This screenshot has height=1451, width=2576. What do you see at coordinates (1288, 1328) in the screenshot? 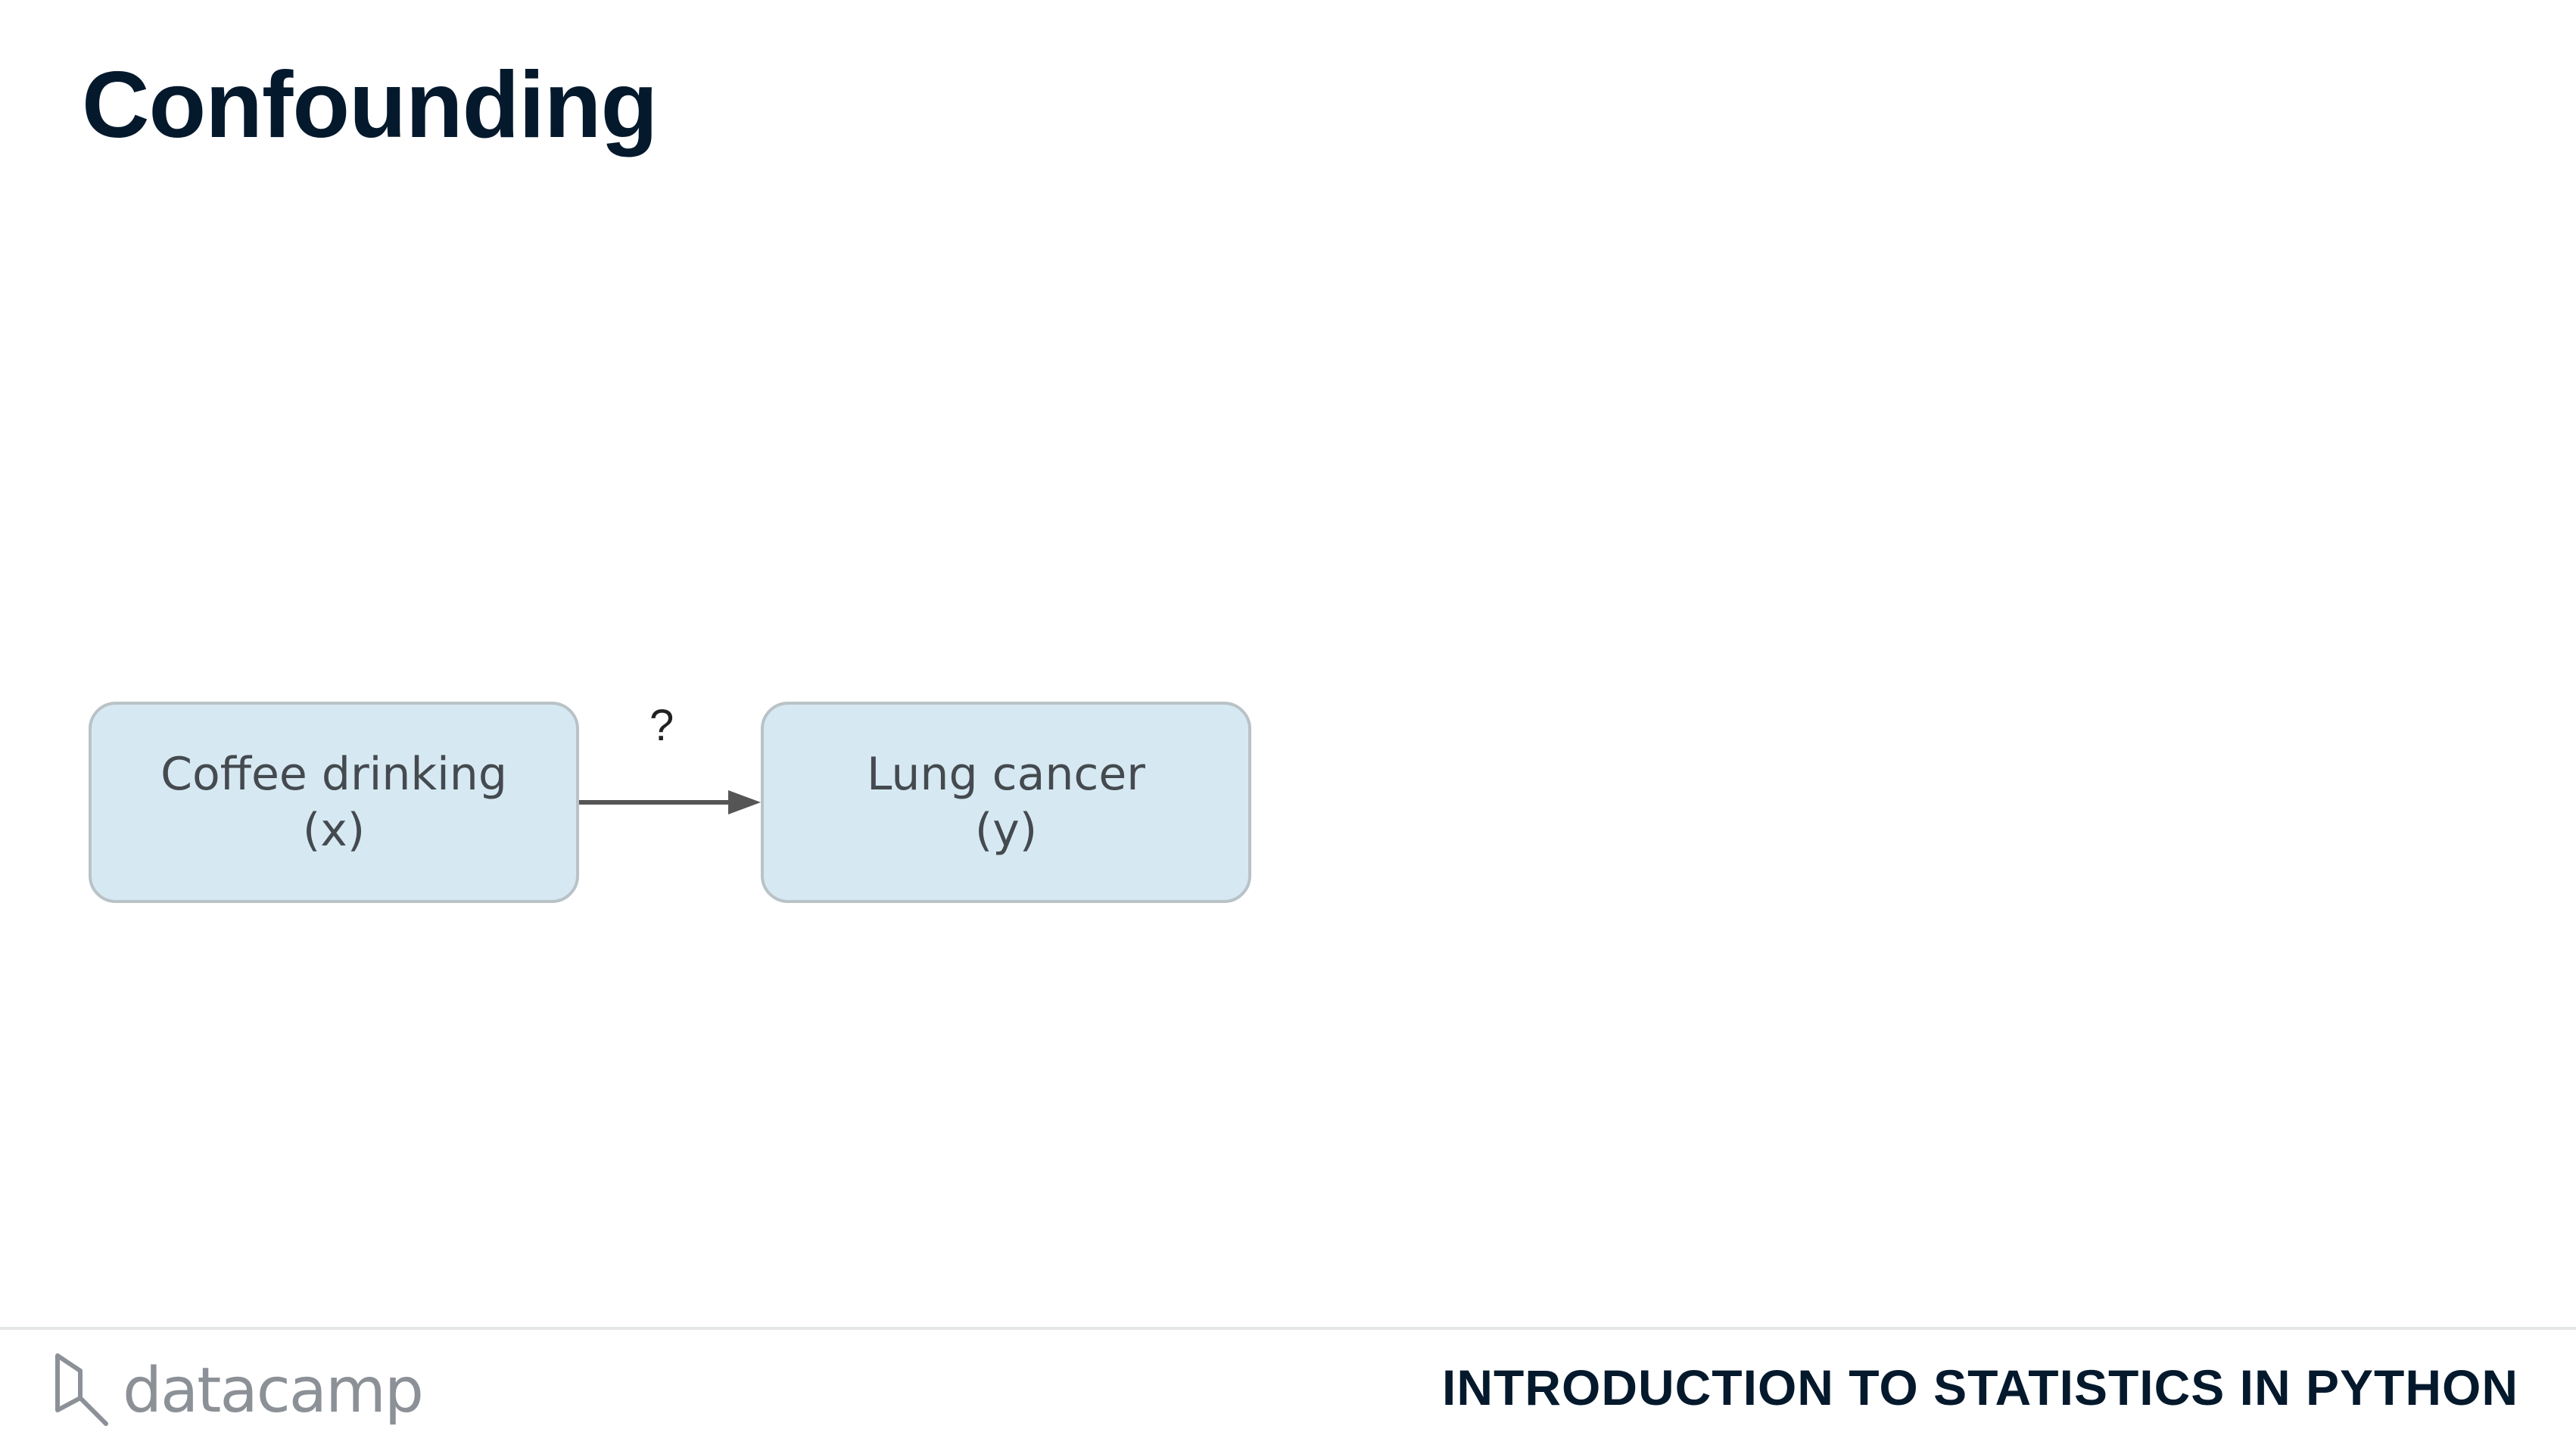
I see `footer-divider` at bounding box center [1288, 1328].